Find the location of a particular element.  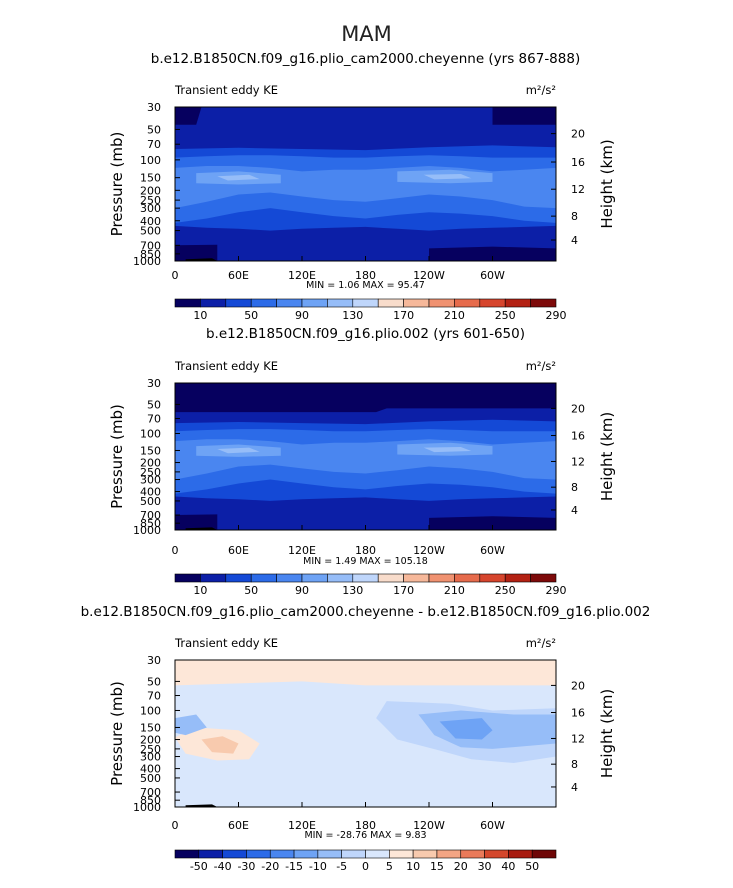

y-tick-label: 100 is located at coordinates (150, 710).